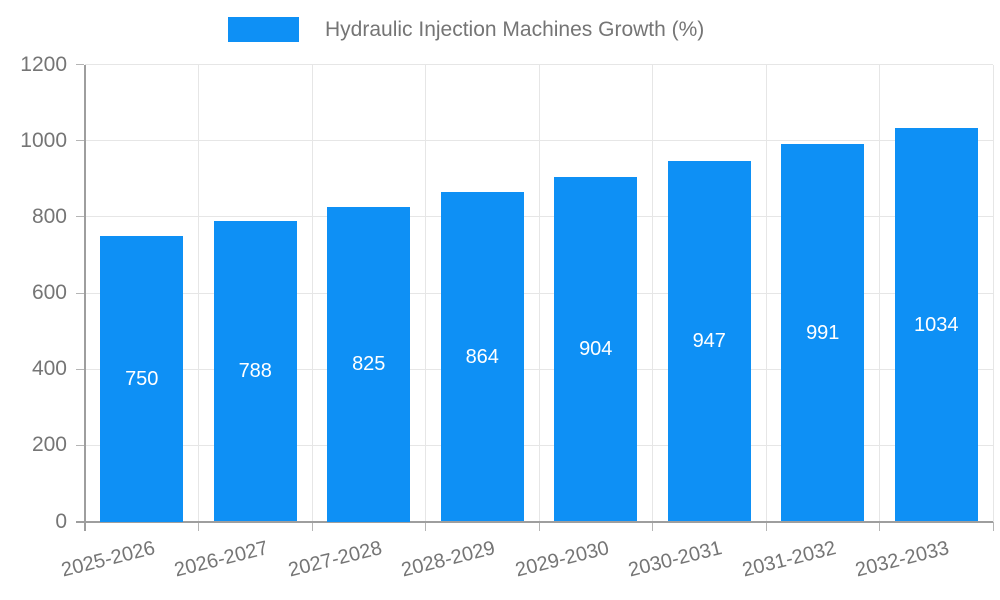 The image size is (1000, 600). I want to click on y-tick-label: 600, so click(49, 292).